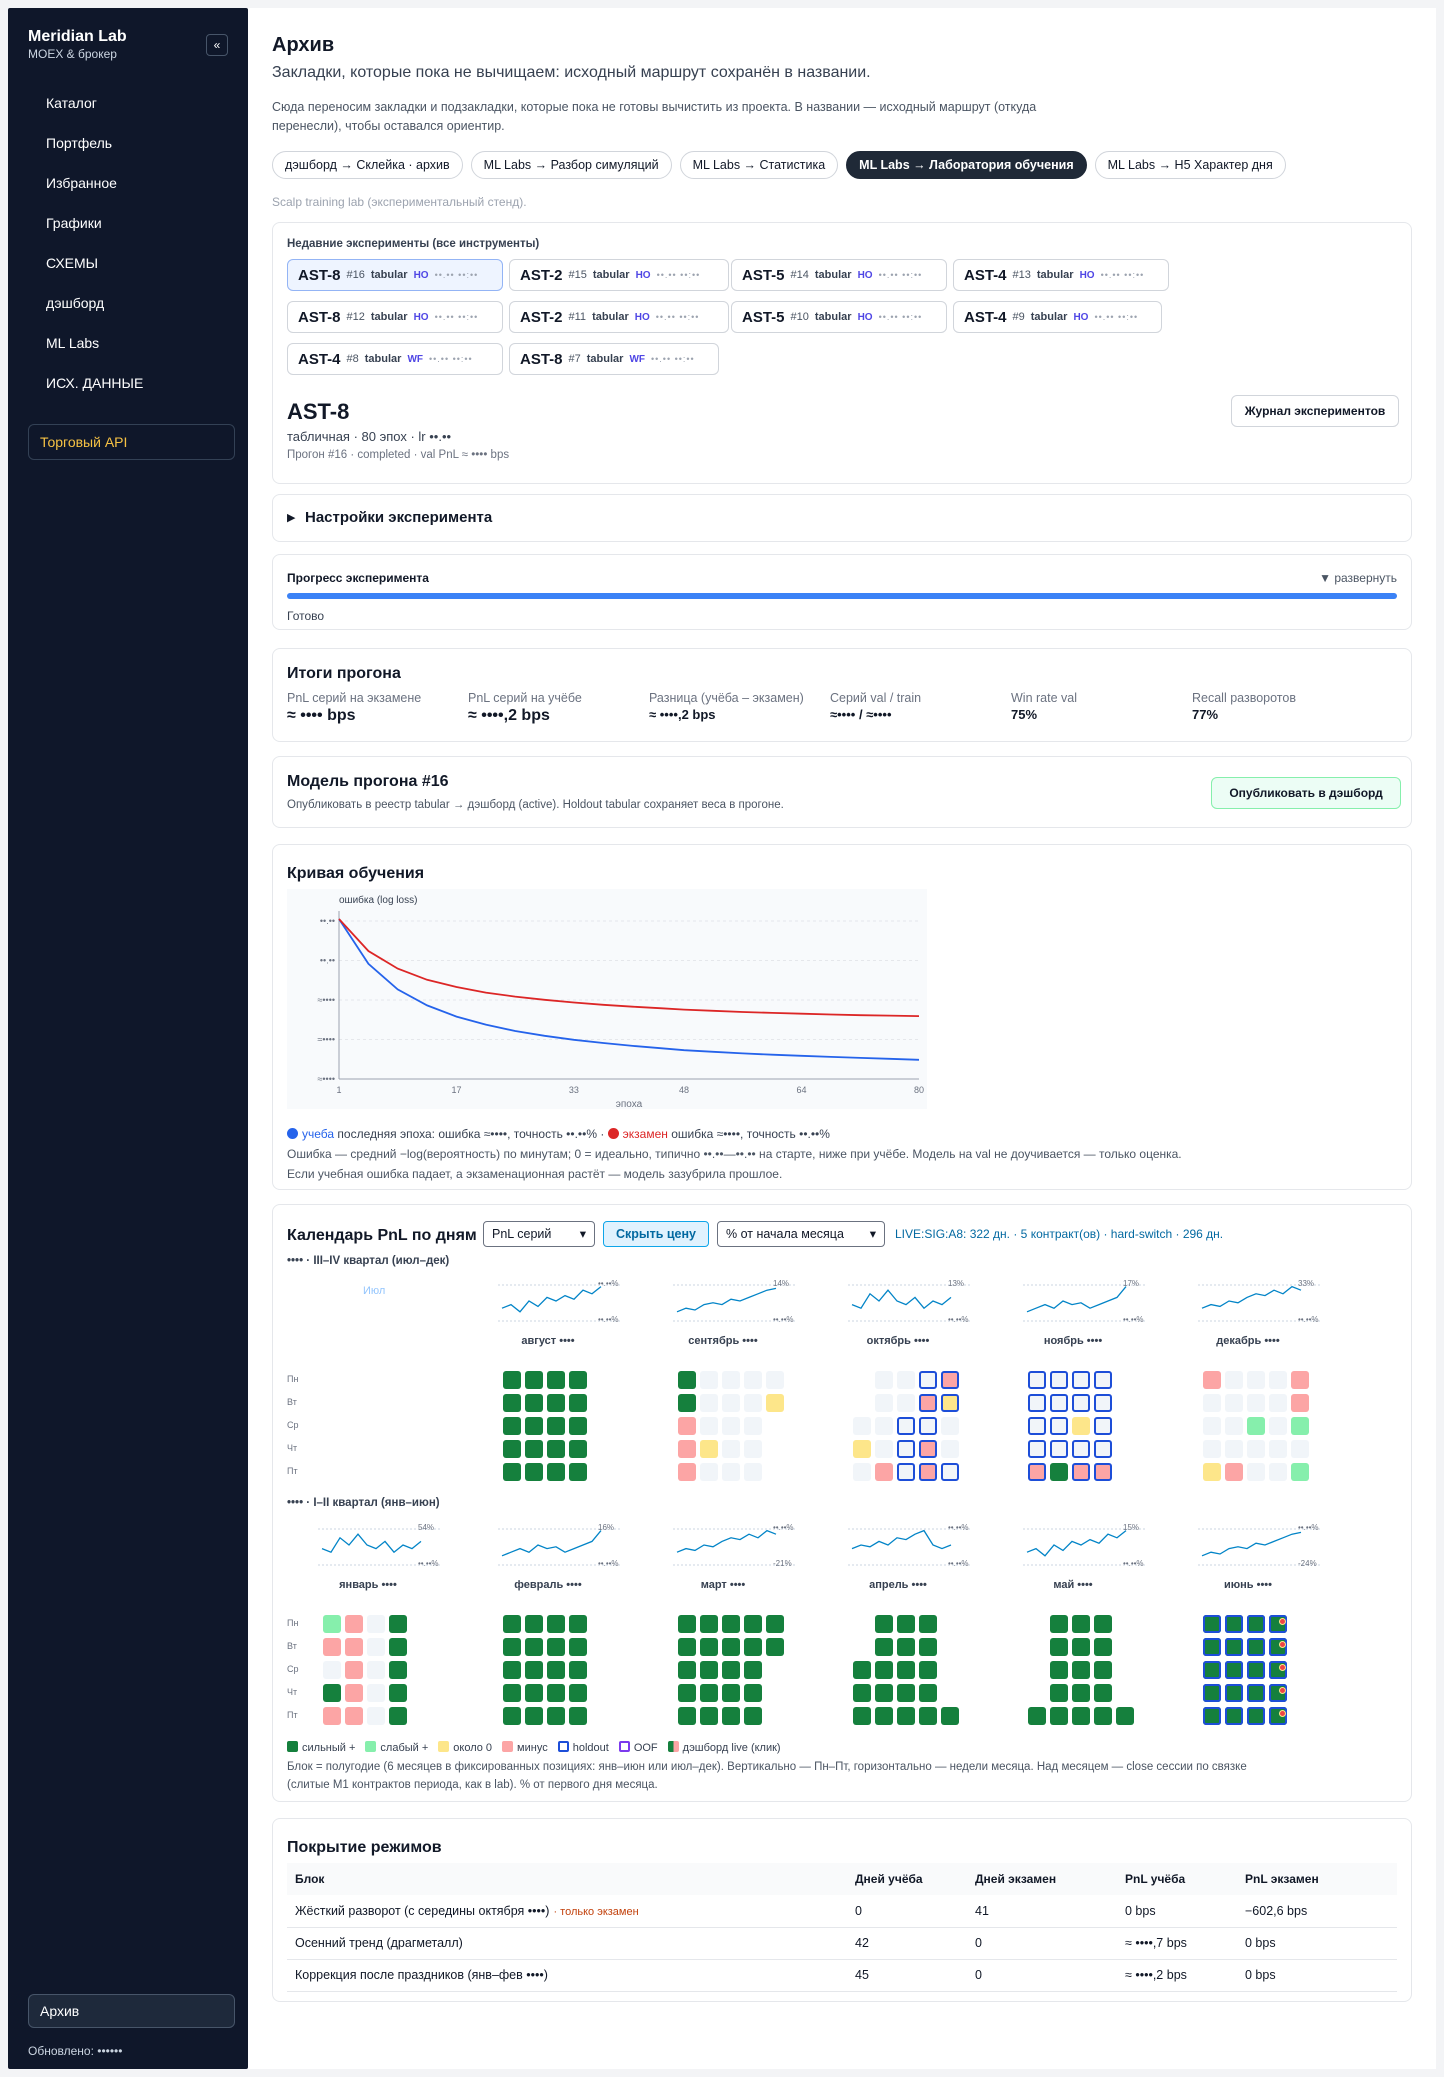 The width and height of the screenshot is (1444, 2077). I want to click on sidebar-item: СХЕМЫ, so click(72, 263).